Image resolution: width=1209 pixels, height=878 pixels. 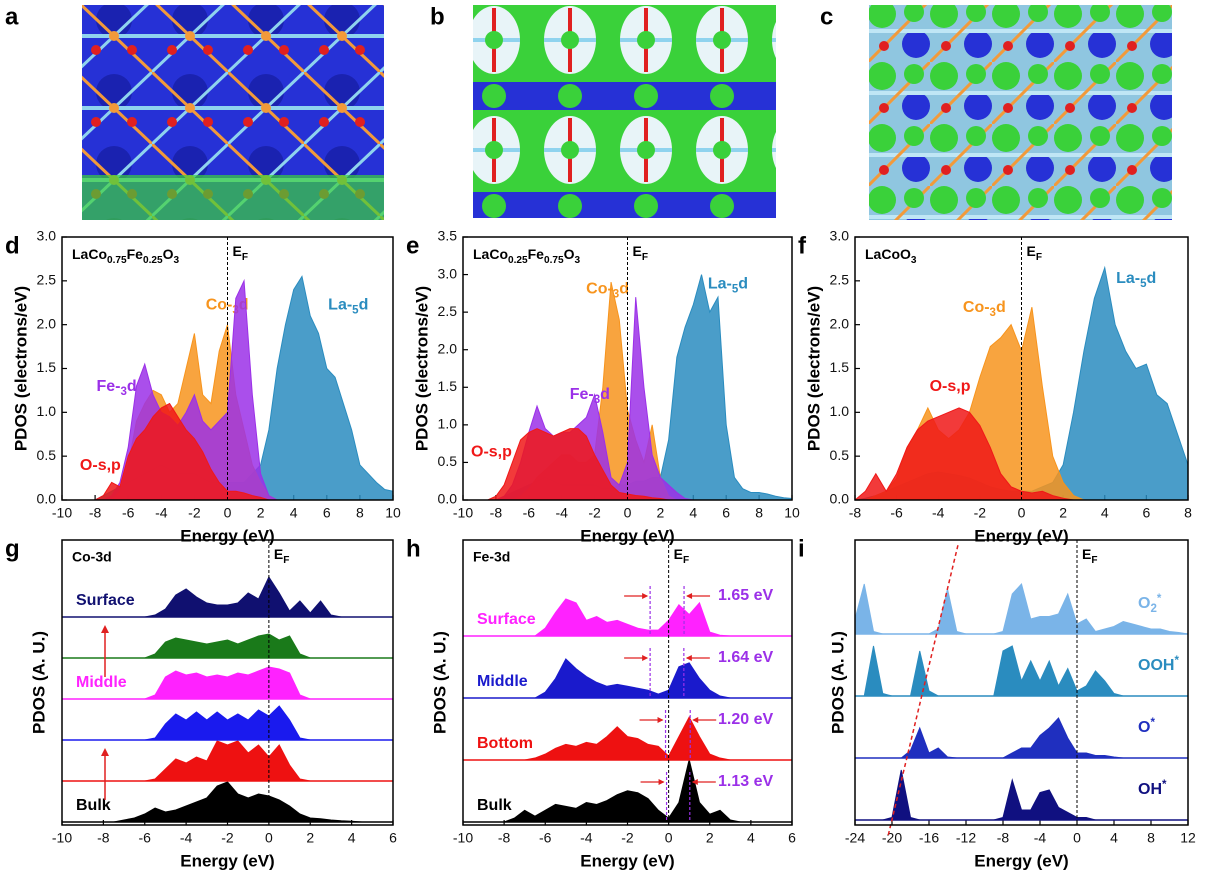 I want to click on chart-title: Fe-3d, so click(x=491, y=557).